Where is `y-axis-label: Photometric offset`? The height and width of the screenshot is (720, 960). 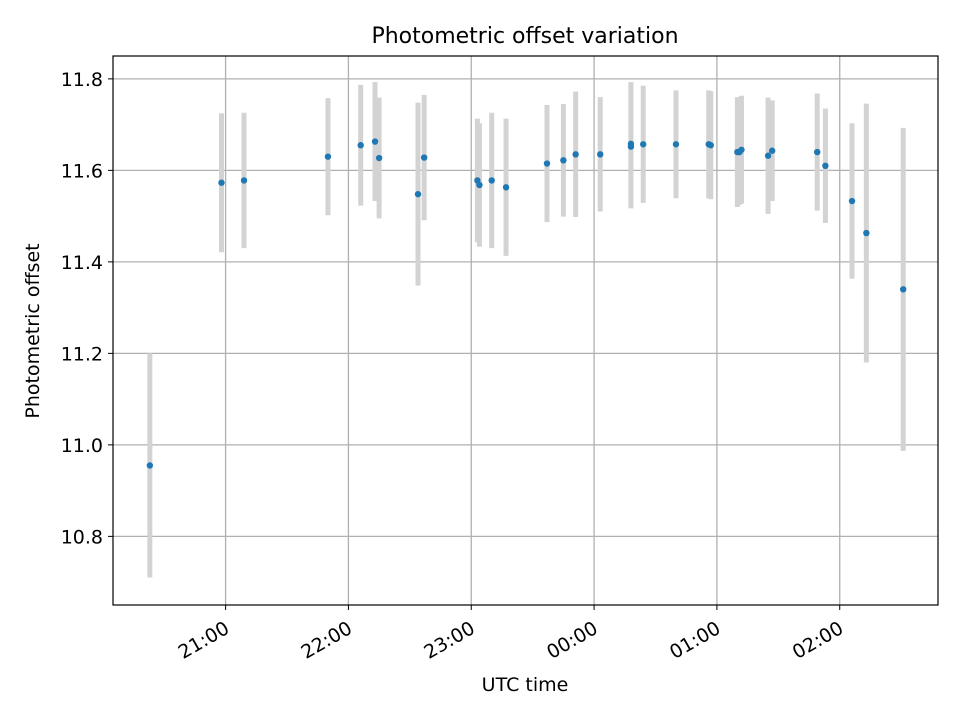
y-axis-label: Photometric offset is located at coordinates (33, 330).